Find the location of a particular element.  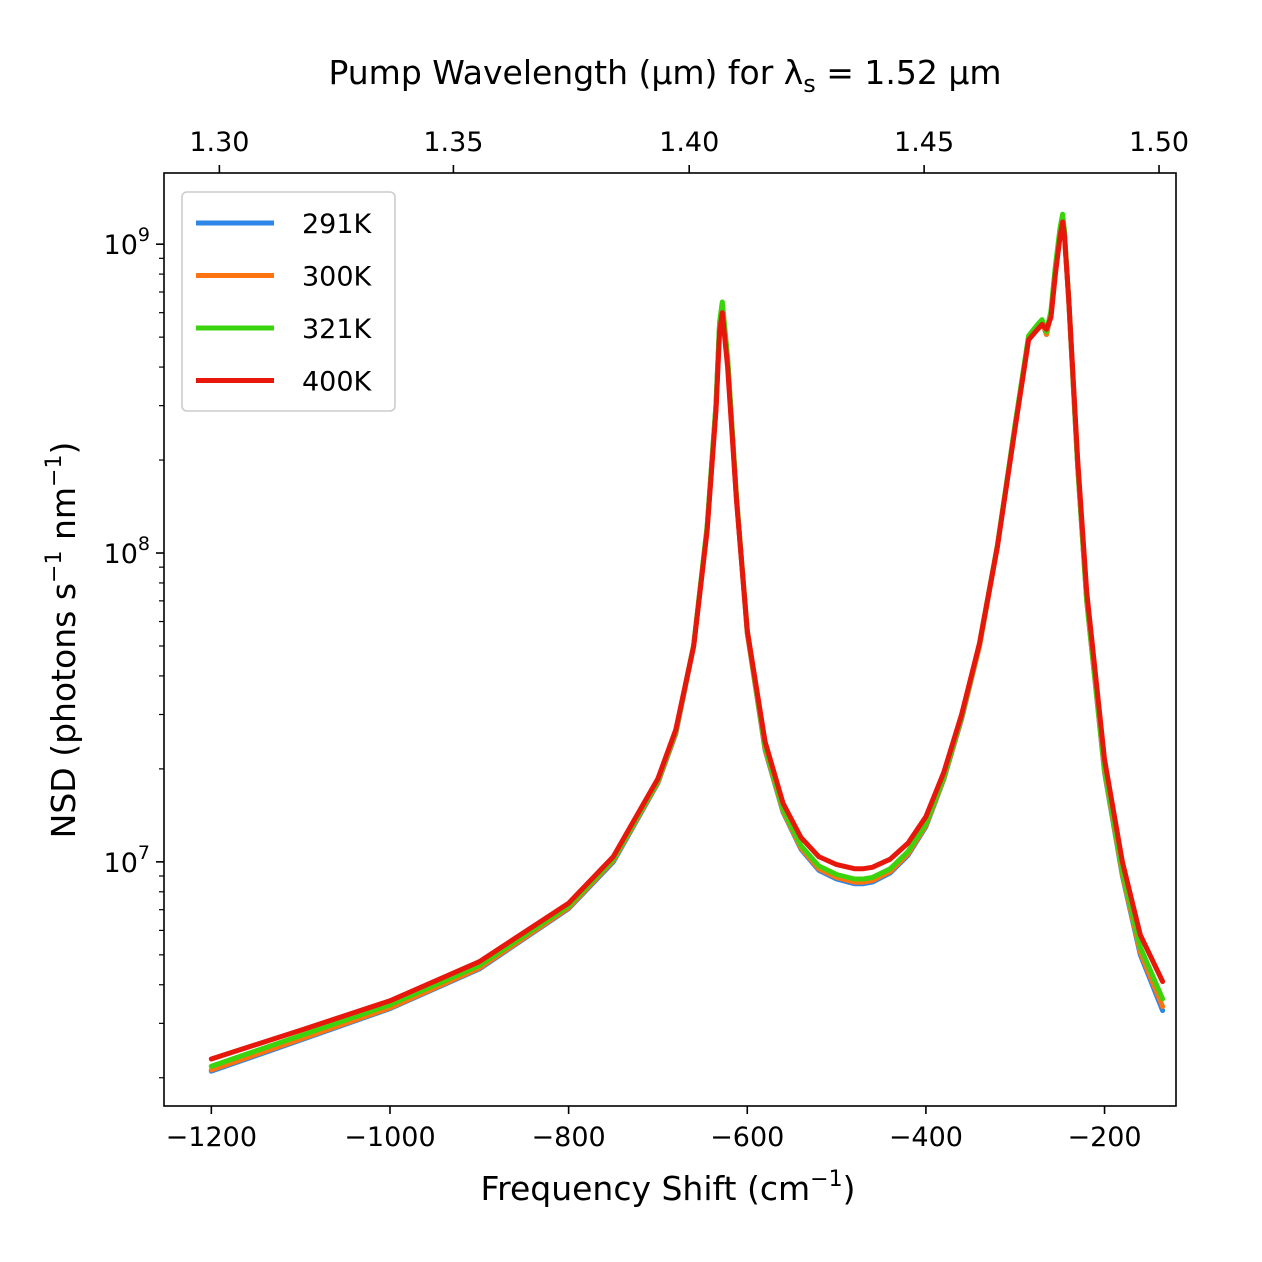

y-axis-label: NSD (photons s−1 nm−1) is located at coordinates (62, 640).